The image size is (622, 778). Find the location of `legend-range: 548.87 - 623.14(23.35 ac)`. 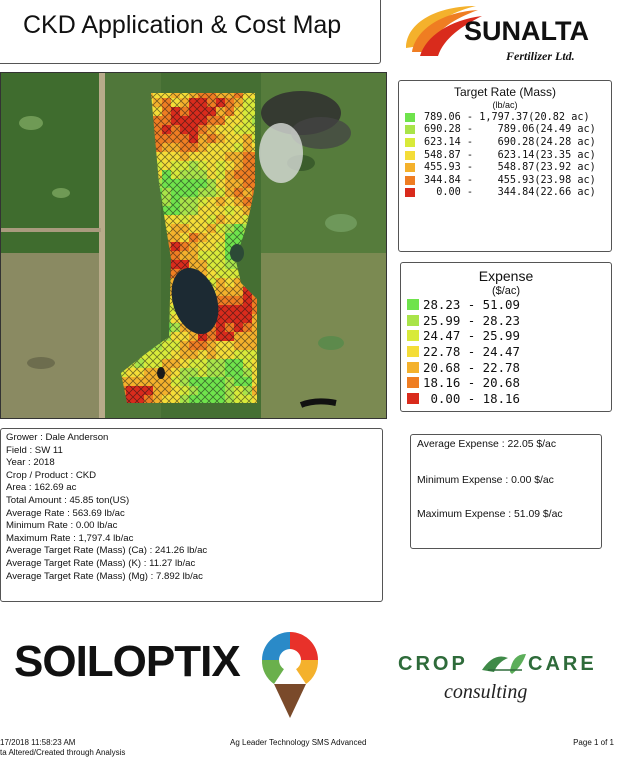

legend-range: 548.87 - 623.14(23.35 ac) is located at coordinates (510, 155).